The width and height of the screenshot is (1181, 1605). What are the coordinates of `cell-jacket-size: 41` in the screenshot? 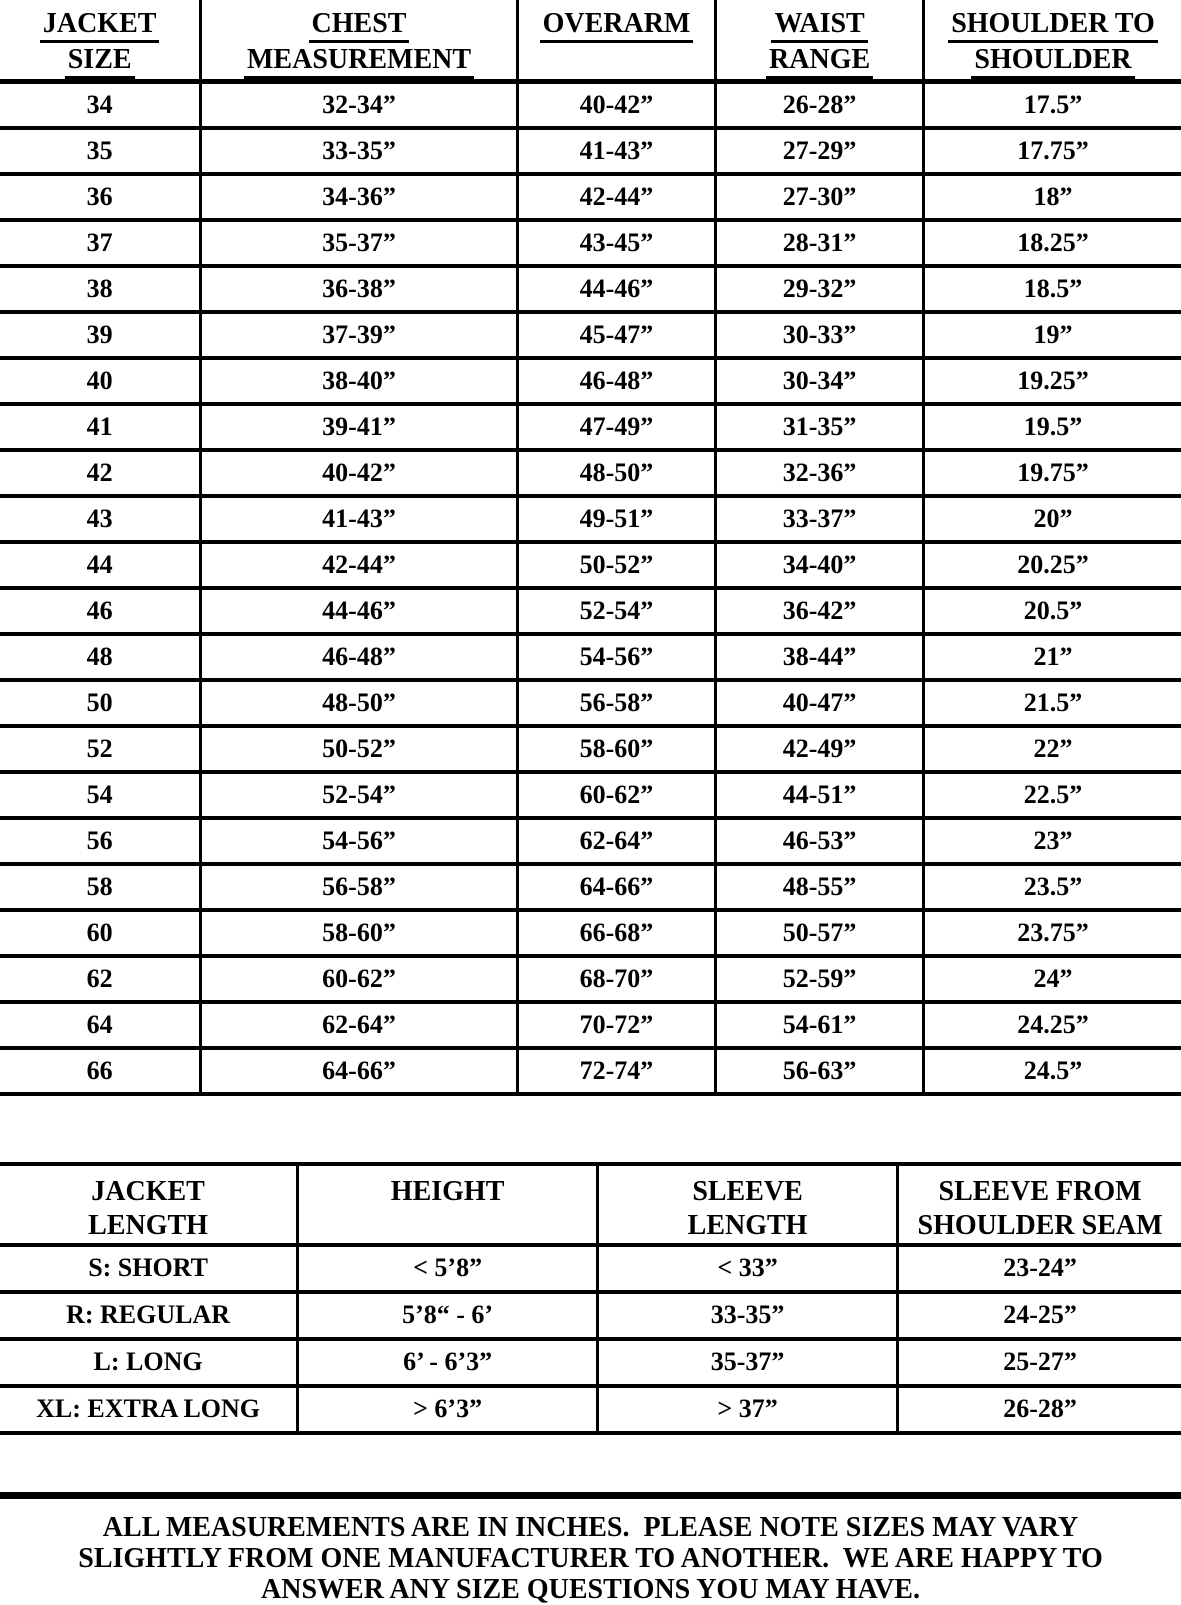 It's located at (100, 427).